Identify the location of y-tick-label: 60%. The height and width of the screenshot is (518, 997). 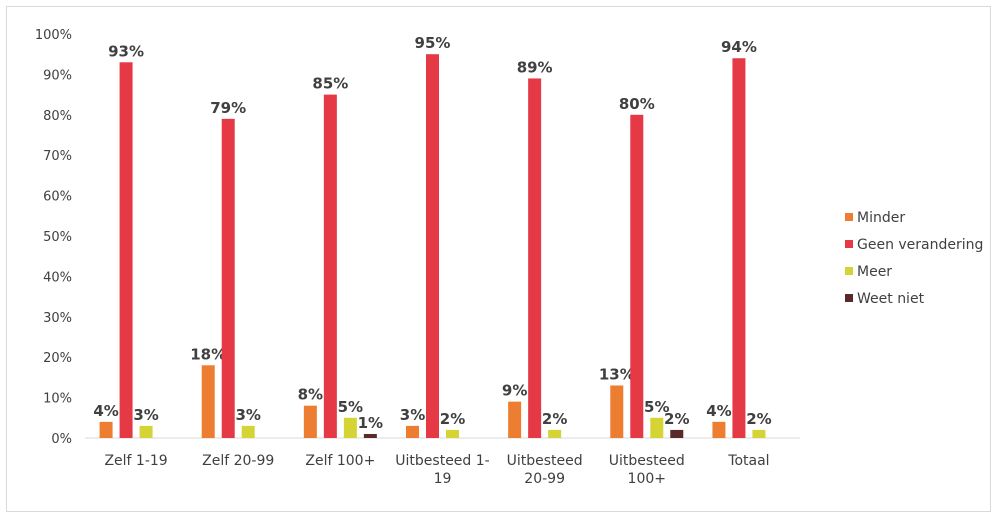
(57, 197).